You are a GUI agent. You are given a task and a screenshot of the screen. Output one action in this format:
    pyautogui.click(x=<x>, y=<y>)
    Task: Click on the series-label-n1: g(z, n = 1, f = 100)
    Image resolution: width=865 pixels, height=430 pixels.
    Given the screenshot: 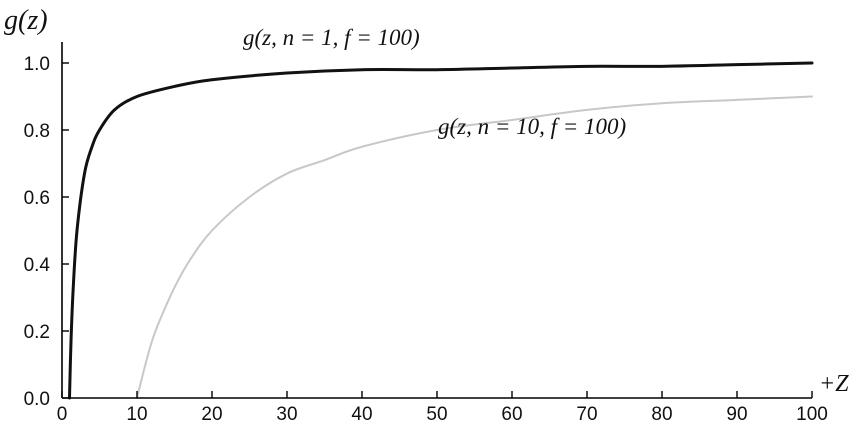 What is the action you would take?
    pyautogui.click(x=331, y=37)
    